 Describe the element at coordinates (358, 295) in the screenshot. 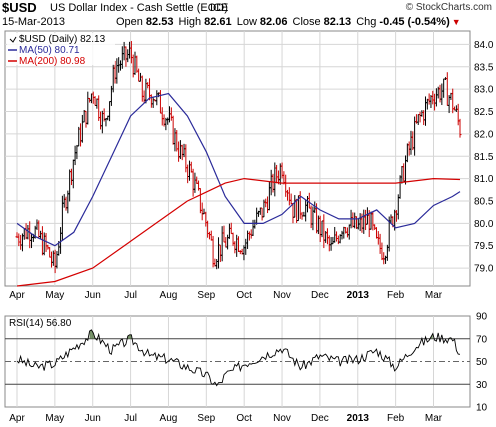

I see `x-tick-label: 2013` at that location.